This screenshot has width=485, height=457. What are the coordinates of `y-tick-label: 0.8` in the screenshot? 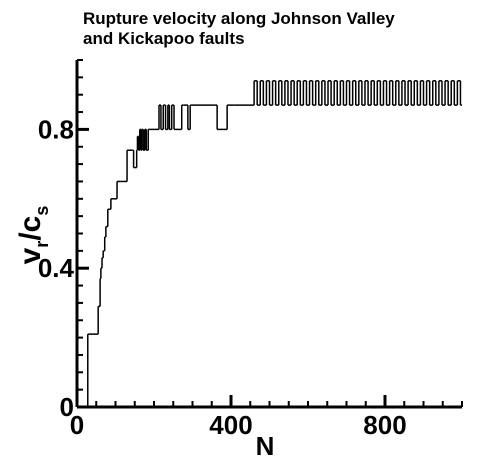 It's located at (56, 129).